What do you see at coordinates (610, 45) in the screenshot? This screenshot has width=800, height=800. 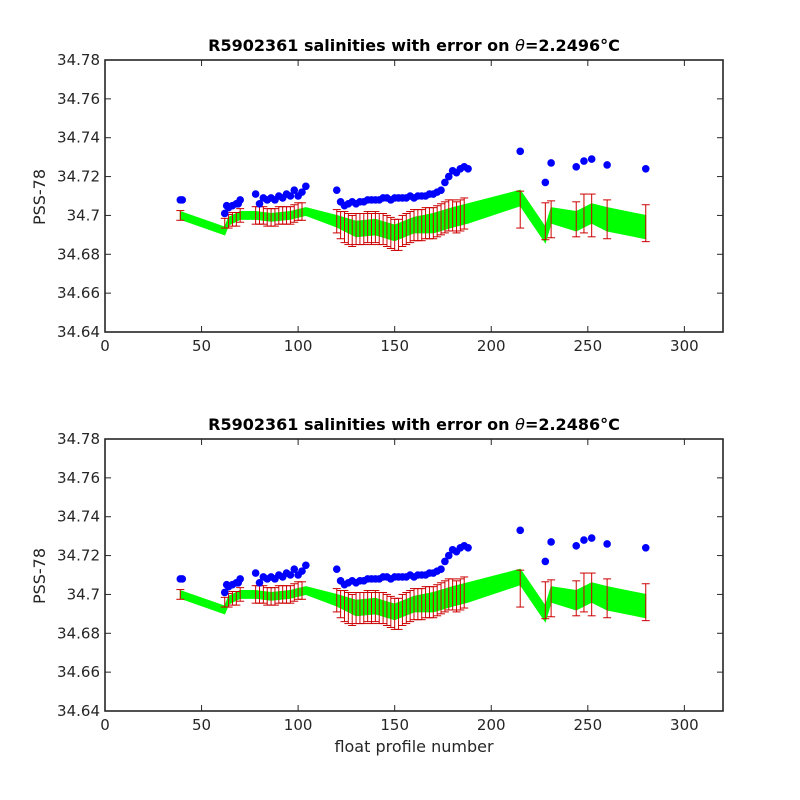 I see `chart-title-unit: °C` at bounding box center [610, 45].